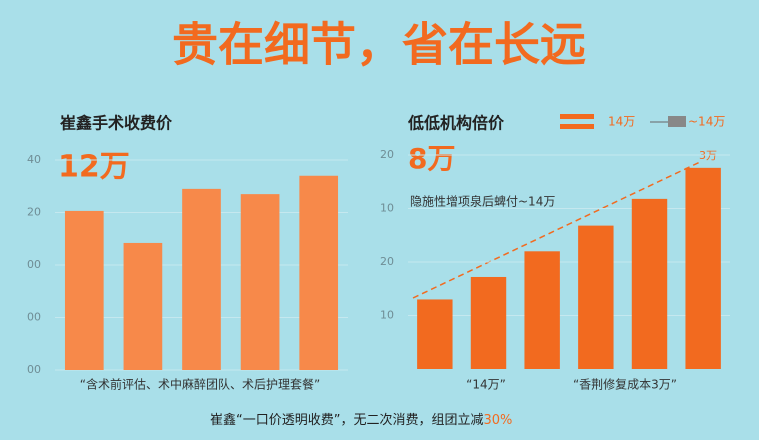 The width and height of the screenshot is (759, 440). Describe the element at coordinates (116, 123) in the screenshot. I see `chart-title: 崔鑫手术收费价` at that location.